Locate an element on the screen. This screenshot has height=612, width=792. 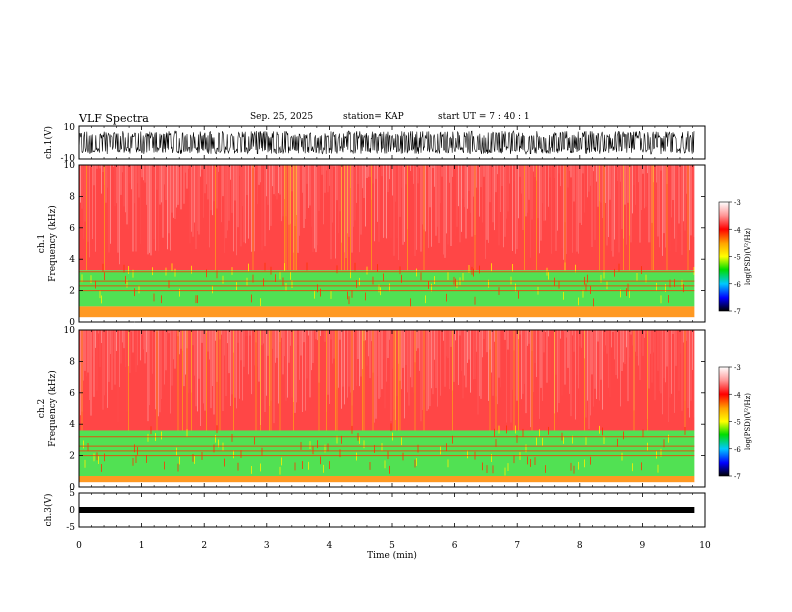
colorbar-tick-label-1: -3 is located at coordinates (737, 203).